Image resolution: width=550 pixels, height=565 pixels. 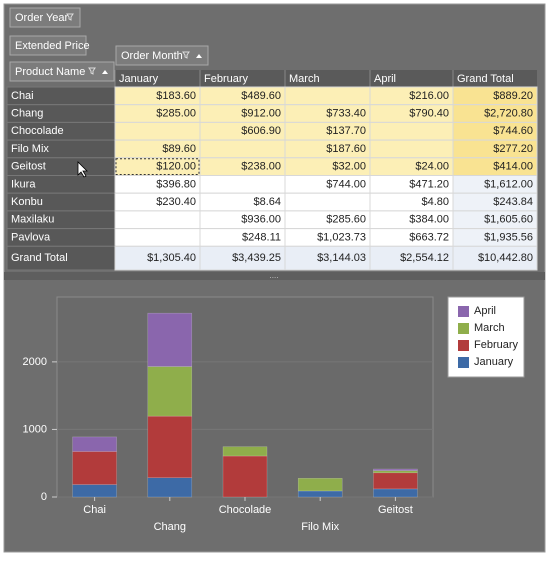 What do you see at coordinates (341, 258) in the screenshot?
I see `cell-value: $3,144.03` at bounding box center [341, 258].